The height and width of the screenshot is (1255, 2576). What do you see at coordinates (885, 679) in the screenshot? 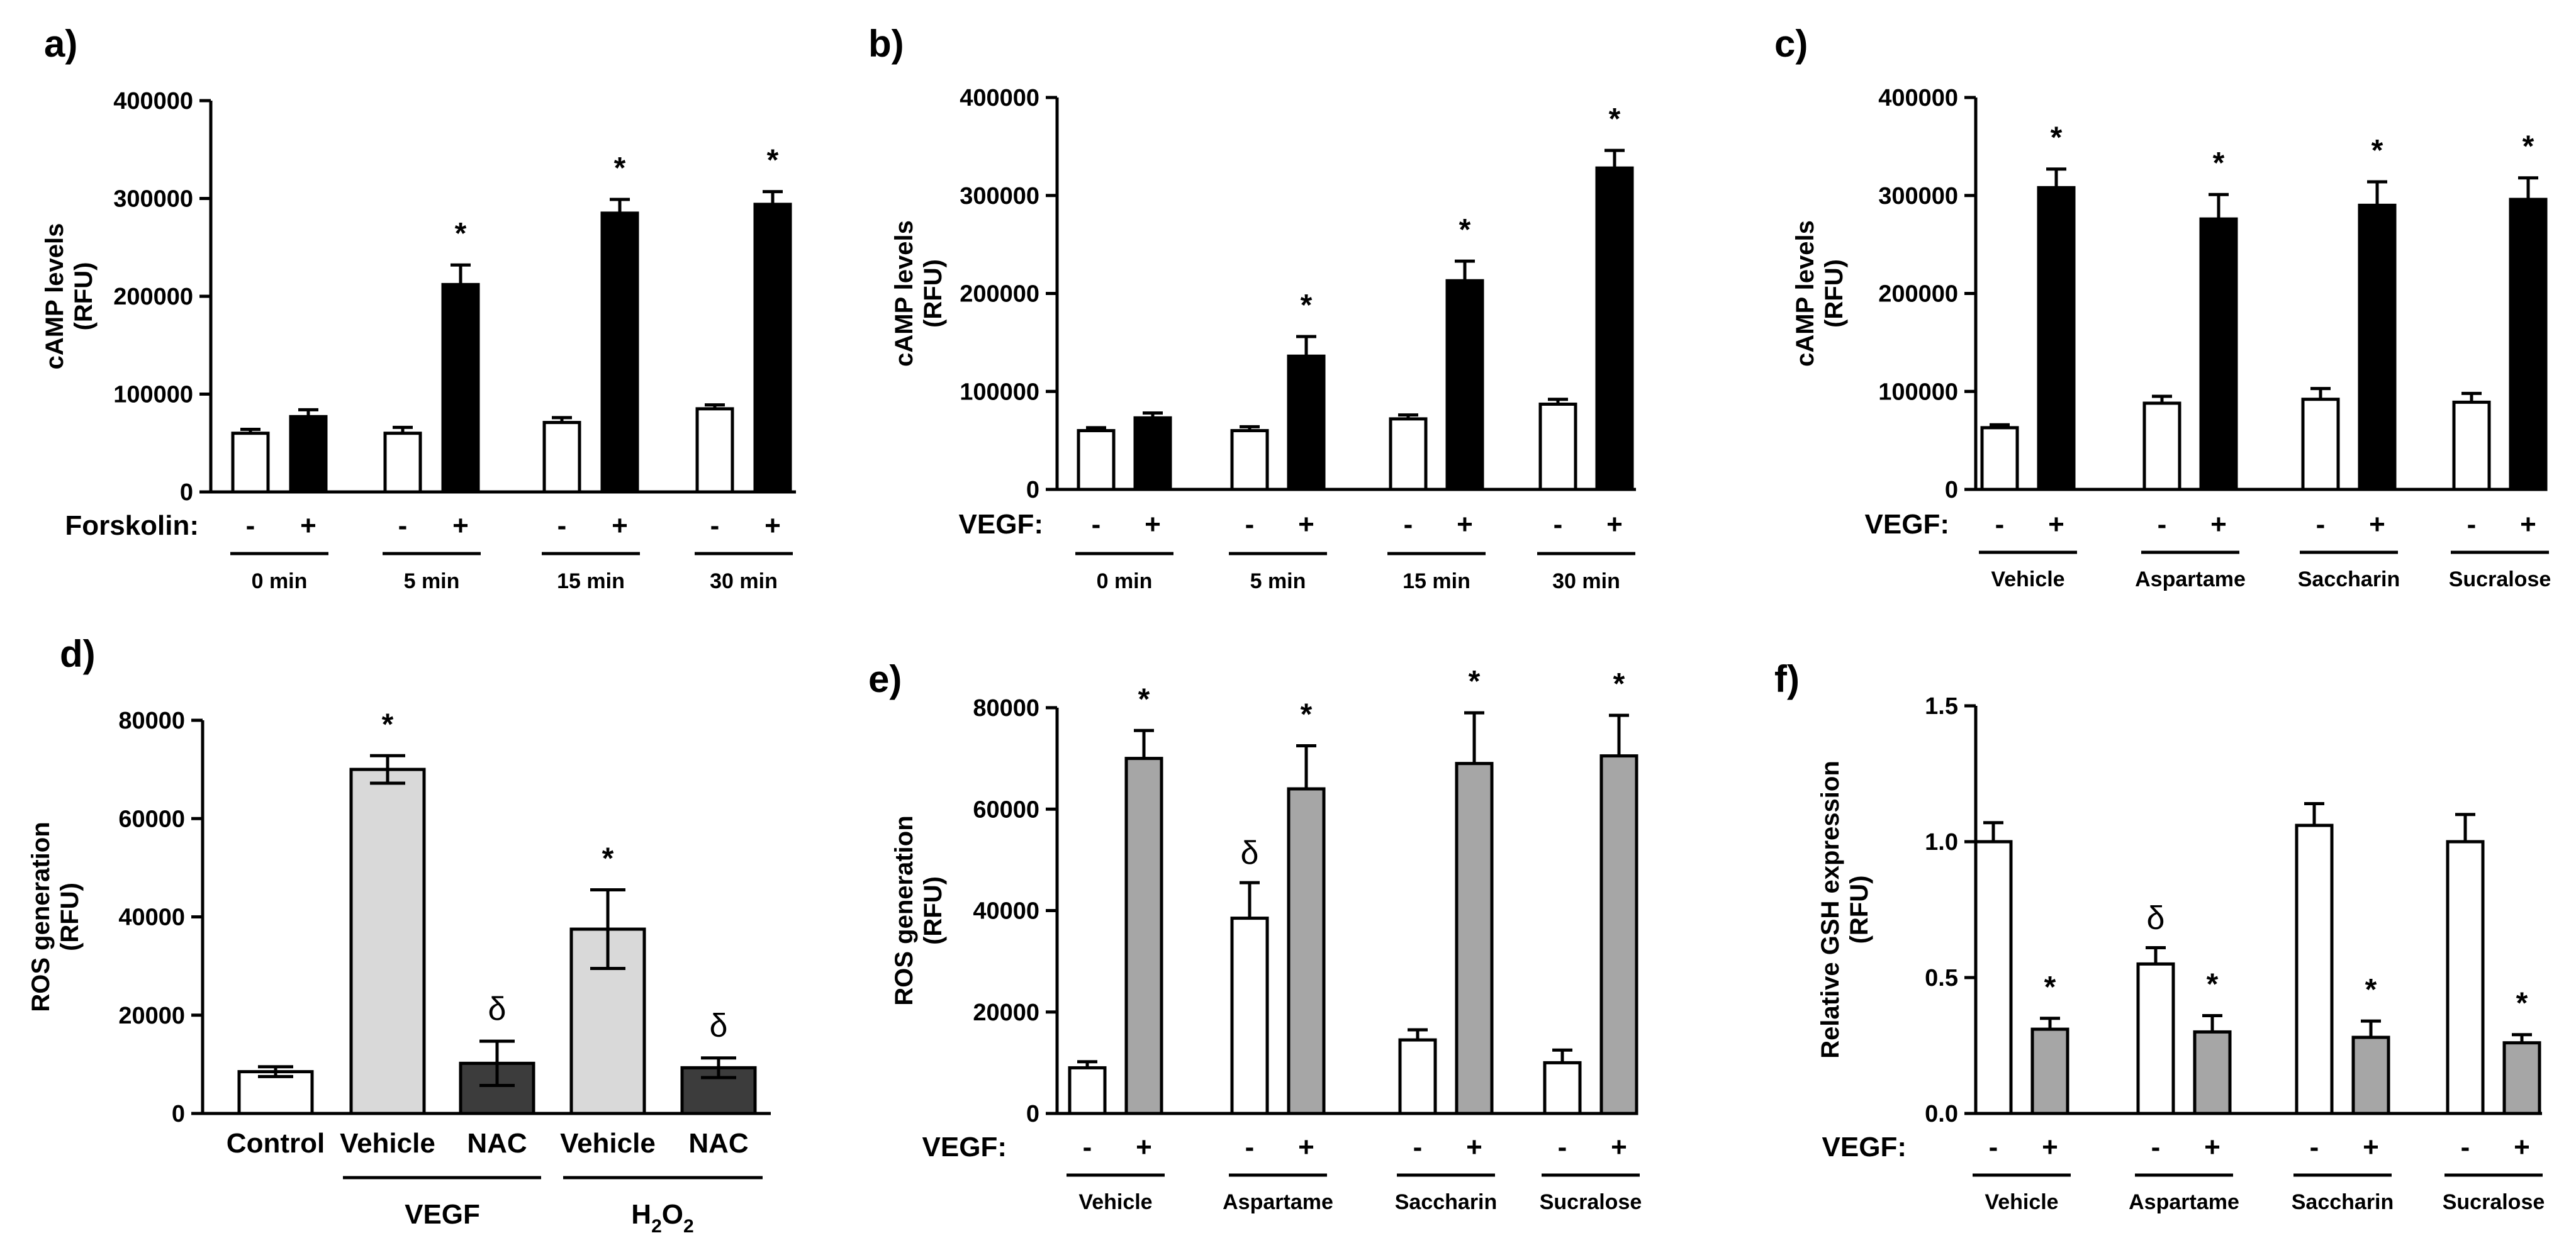
I see `panel-label: e)` at bounding box center [885, 679].